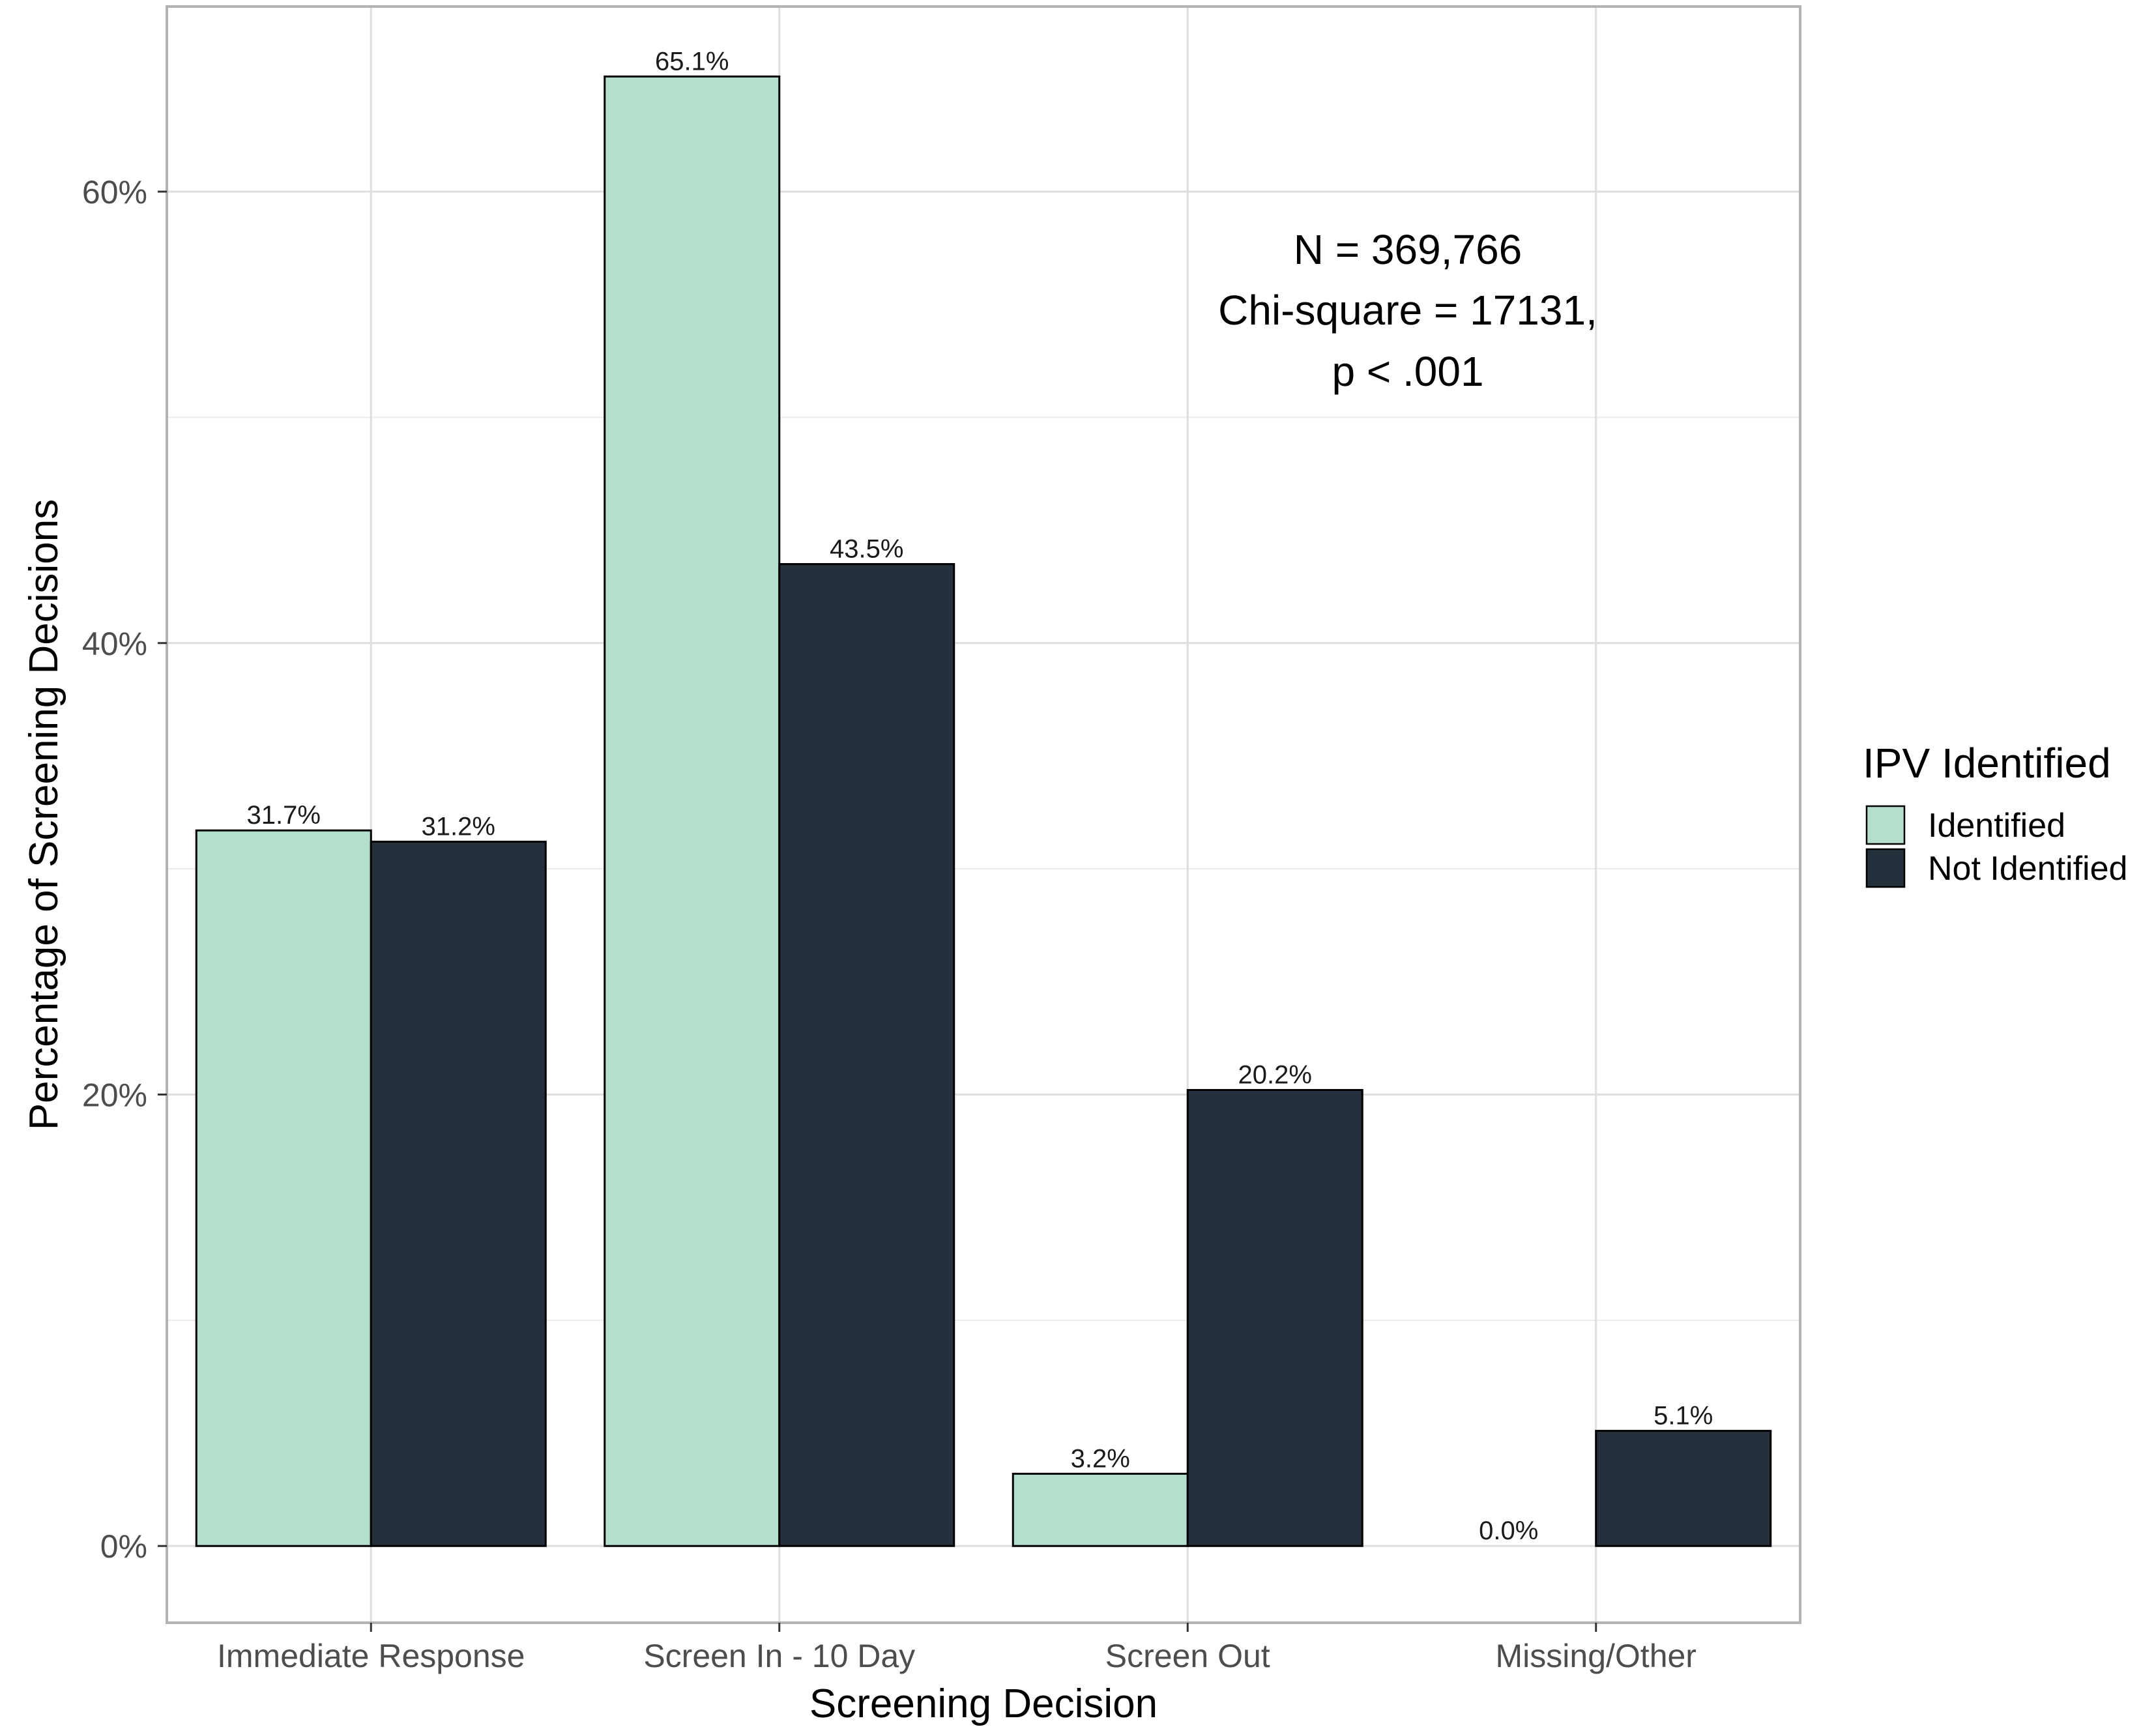 Image resolution: width=2156 pixels, height=1727 pixels. What do you see at coordinates (779, 1656) in the screenshot?
I see `x-tick-label-screen-in-10-day: Screen In - 10 Day` at bounding box center [779, 1656].